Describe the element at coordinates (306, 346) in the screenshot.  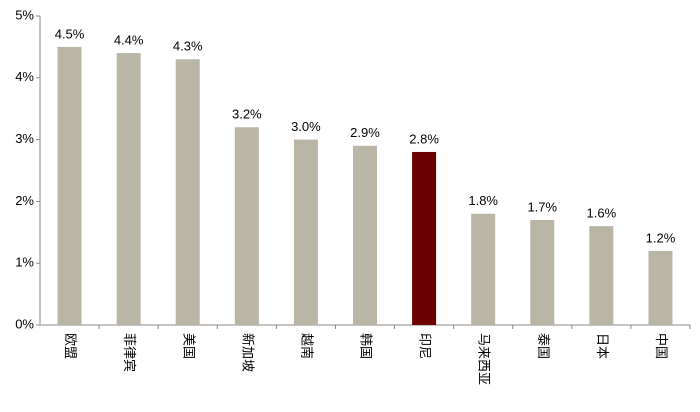
I see `x-tick-label: 越南` at that location.